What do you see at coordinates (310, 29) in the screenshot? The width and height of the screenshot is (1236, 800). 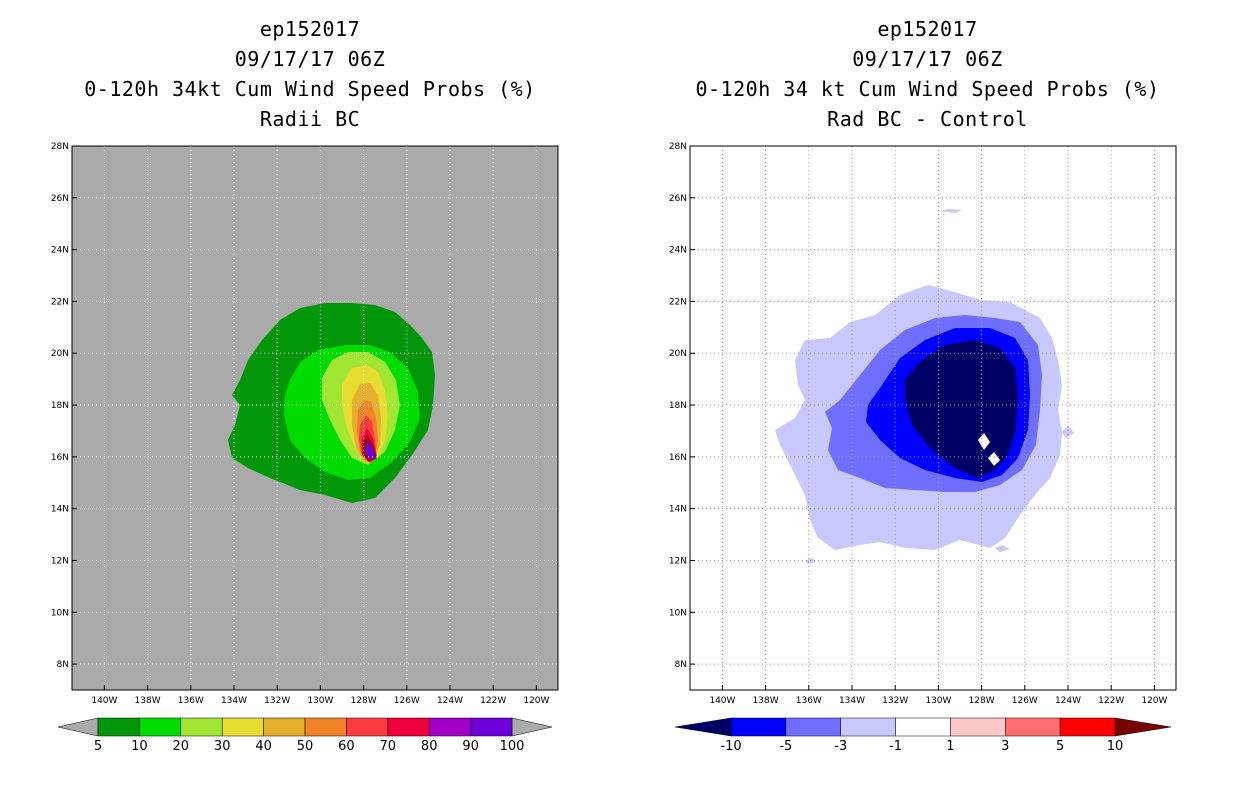 I see `left-storm-id: ep152017` at bounding box center [310, 29].